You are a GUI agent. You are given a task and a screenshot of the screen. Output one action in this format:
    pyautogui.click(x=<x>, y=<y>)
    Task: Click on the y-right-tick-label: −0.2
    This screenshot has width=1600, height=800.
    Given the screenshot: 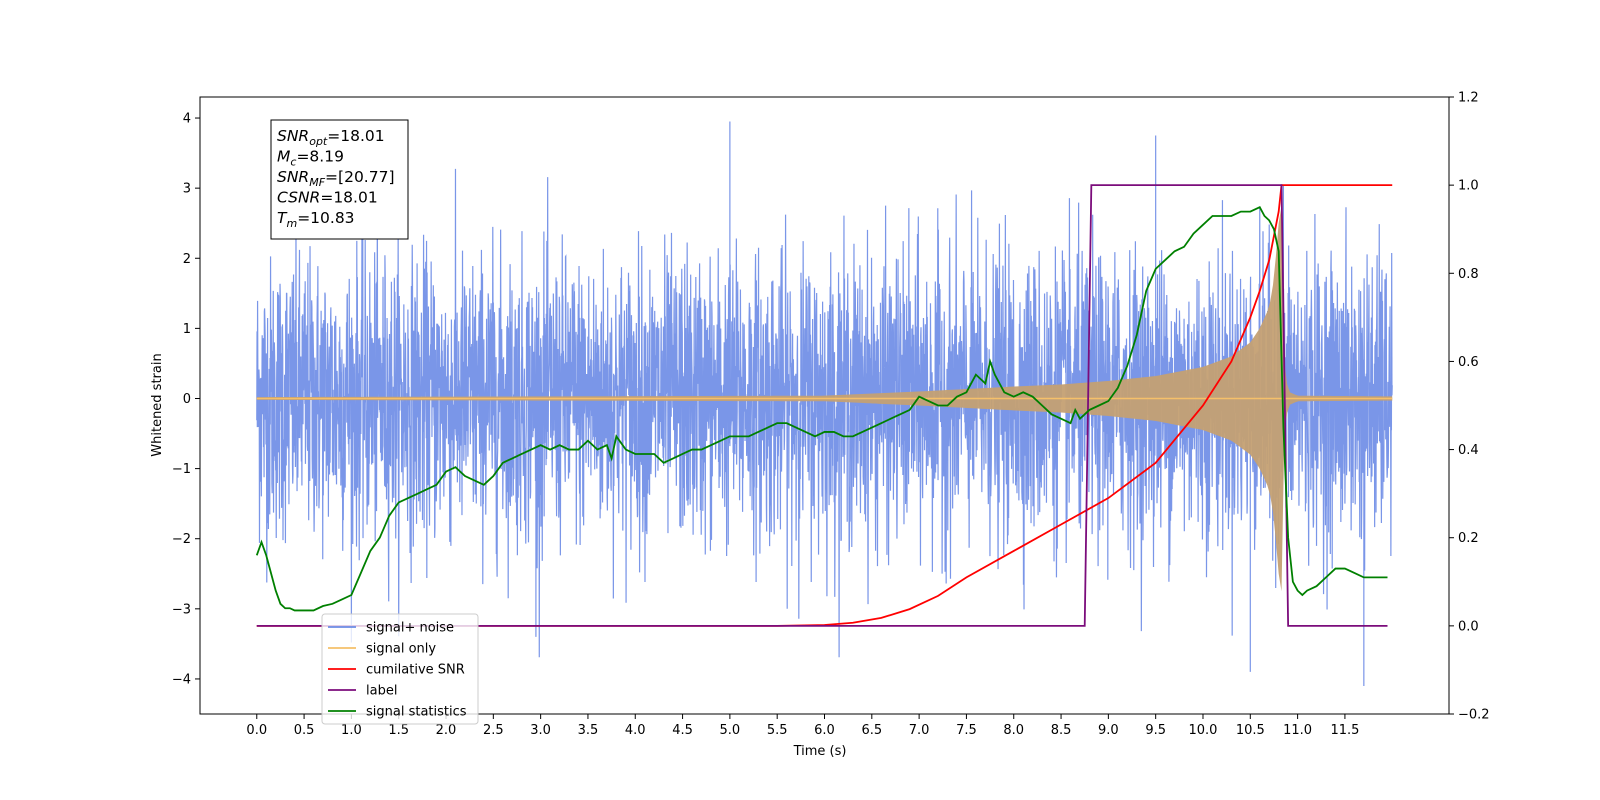 What is the action you would take?
    pyautogui.click(x=1474, y=715)
    